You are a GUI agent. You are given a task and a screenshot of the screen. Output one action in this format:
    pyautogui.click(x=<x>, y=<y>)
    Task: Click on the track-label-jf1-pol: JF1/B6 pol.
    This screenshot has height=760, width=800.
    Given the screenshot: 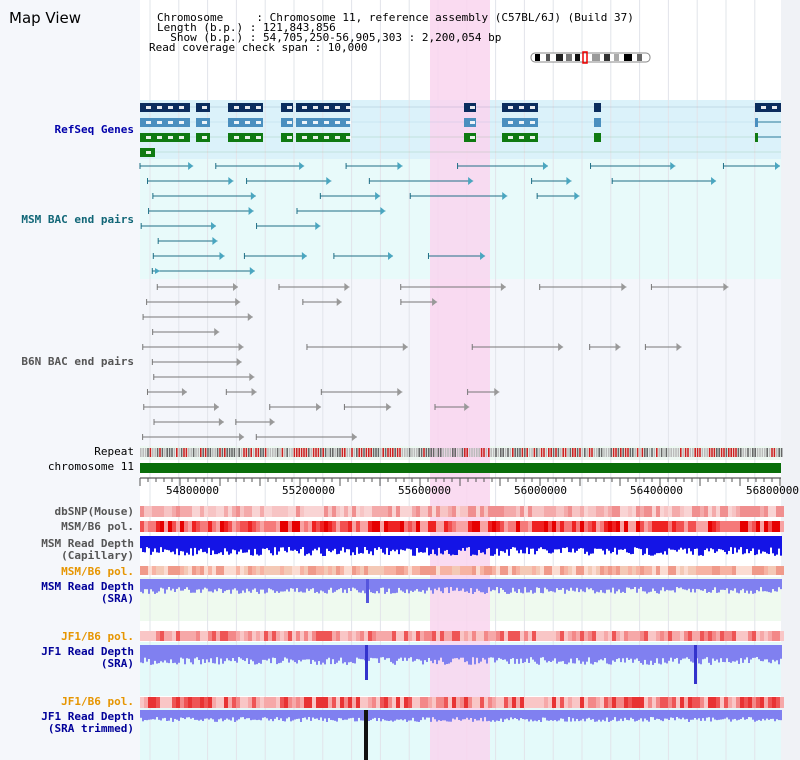 What is the action you would take?
    pyautogui.click(x=97, y=636)
    